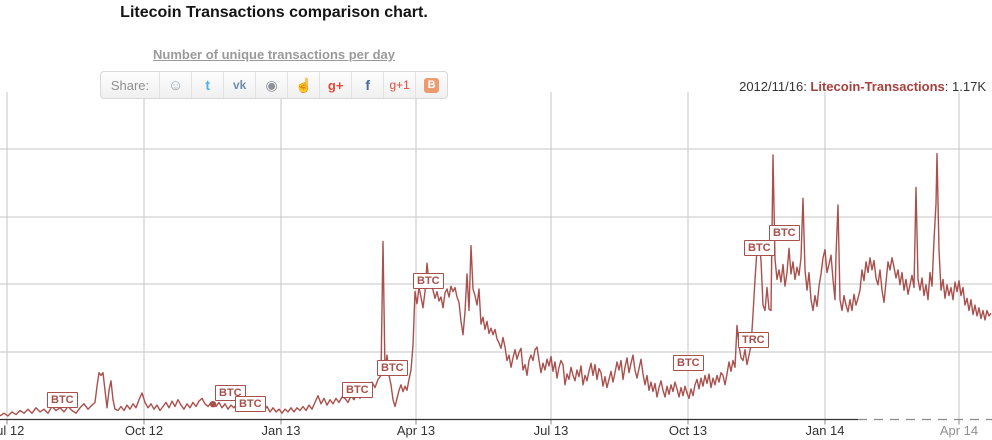 Image resolution: width=992 pixels, height=440 pixels. Describe the element at coordinates (144, 430) in the screenshot. I see `x-axis-label: Oct 12` at that location.